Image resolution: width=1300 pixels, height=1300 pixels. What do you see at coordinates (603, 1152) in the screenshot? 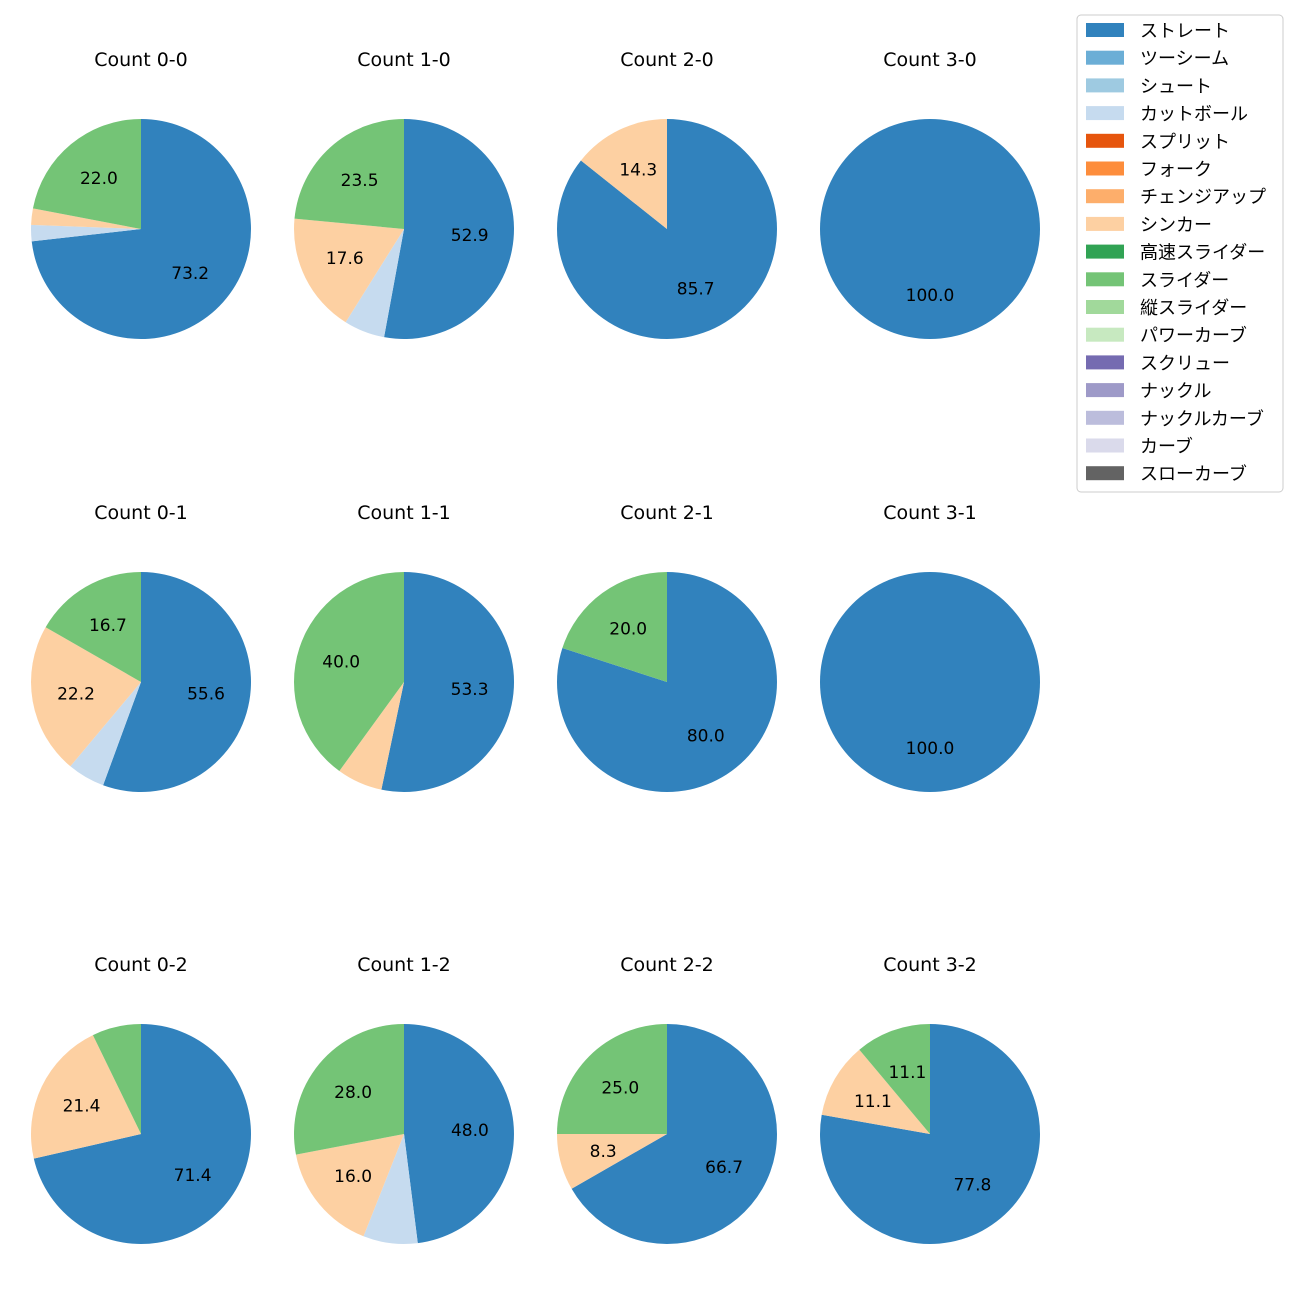
I see `slice-label: 8.3` at bounding box center [603, 1152].